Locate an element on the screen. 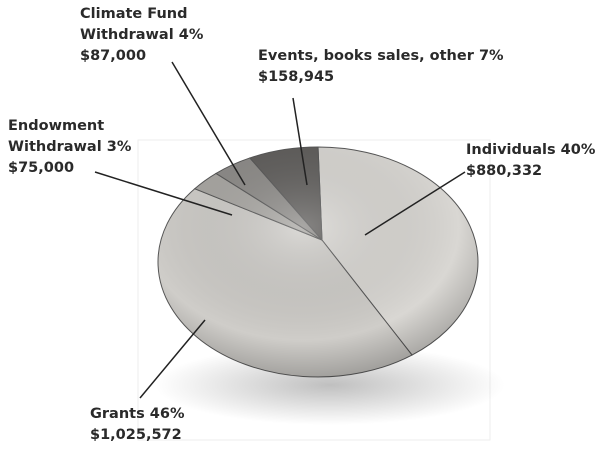 Image resolution: width=597 pixels, height=452 pixels. amount-label: $1,025,572 is located at coordinates (136, 435).